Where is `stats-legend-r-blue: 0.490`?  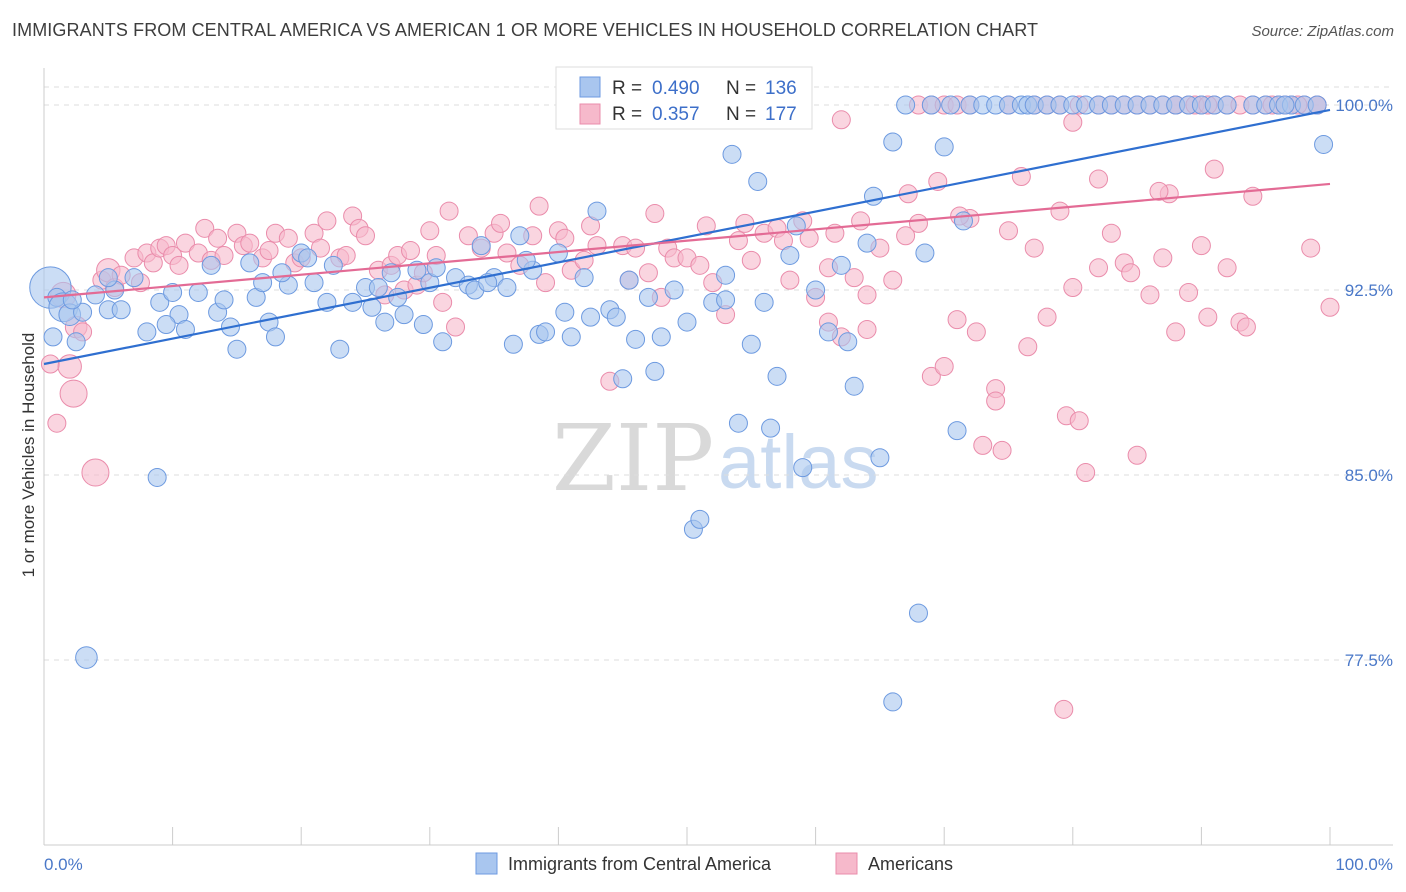
stats-legend-r-blue: 0.490 is located at coordinates (676, 88).